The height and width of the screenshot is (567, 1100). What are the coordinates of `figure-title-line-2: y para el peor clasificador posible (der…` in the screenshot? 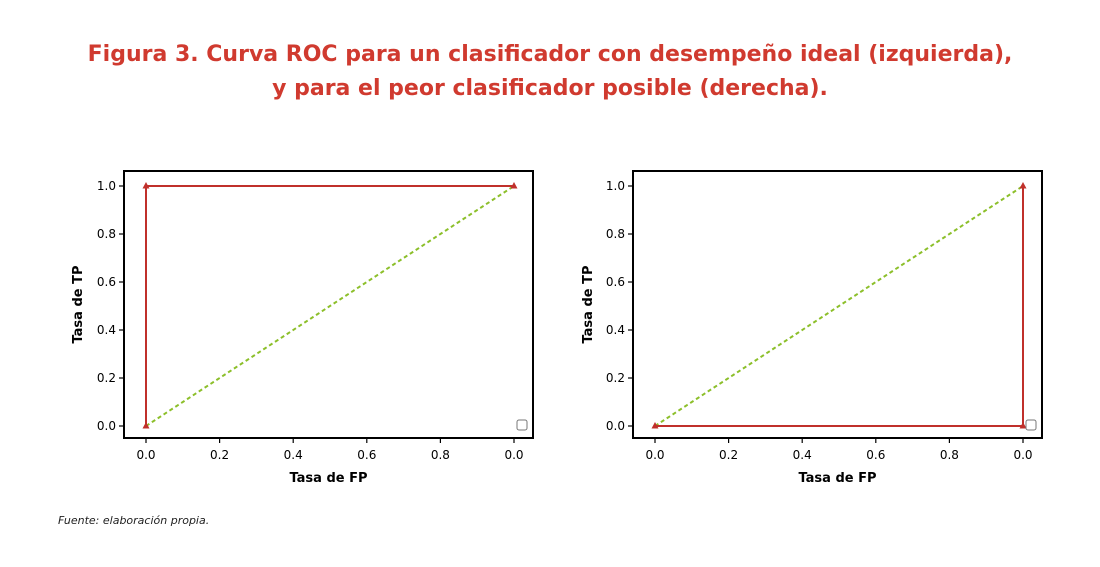 It's located at (550, 88).